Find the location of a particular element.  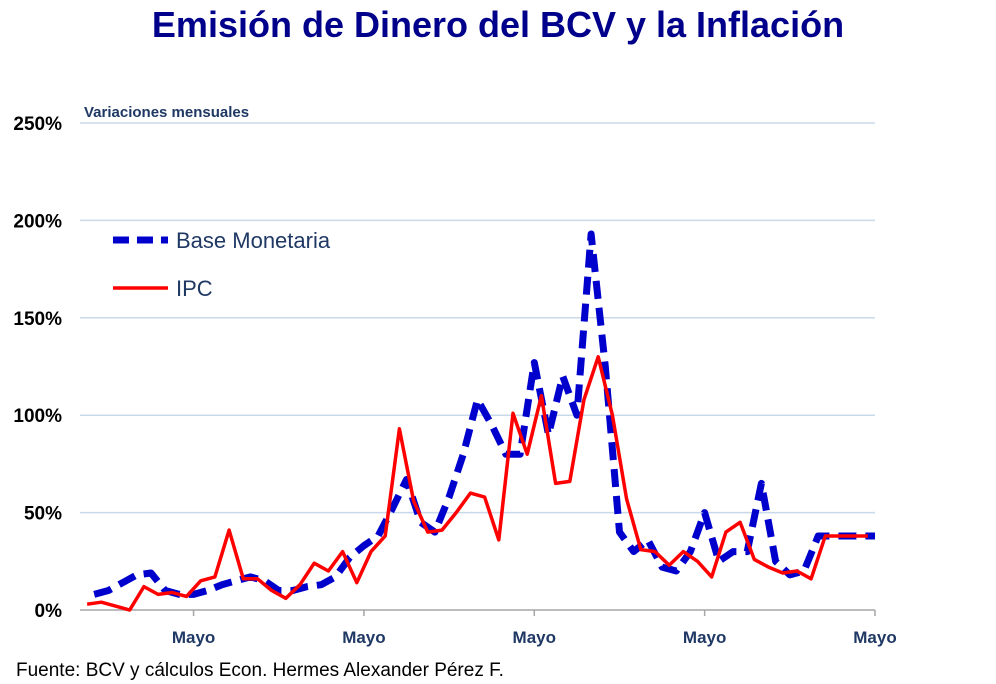

chart-title: Emisión de Dinero del BCV y la Inflación is located at coordinates (498, 24).